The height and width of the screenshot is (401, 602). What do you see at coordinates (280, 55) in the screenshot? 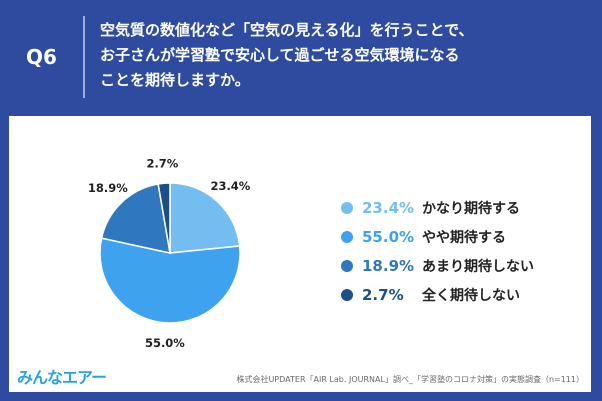
I see `question-line-2: お子さんが学習塾で安心して過ごせる空気環境になる` at bounding box center [280, 55].